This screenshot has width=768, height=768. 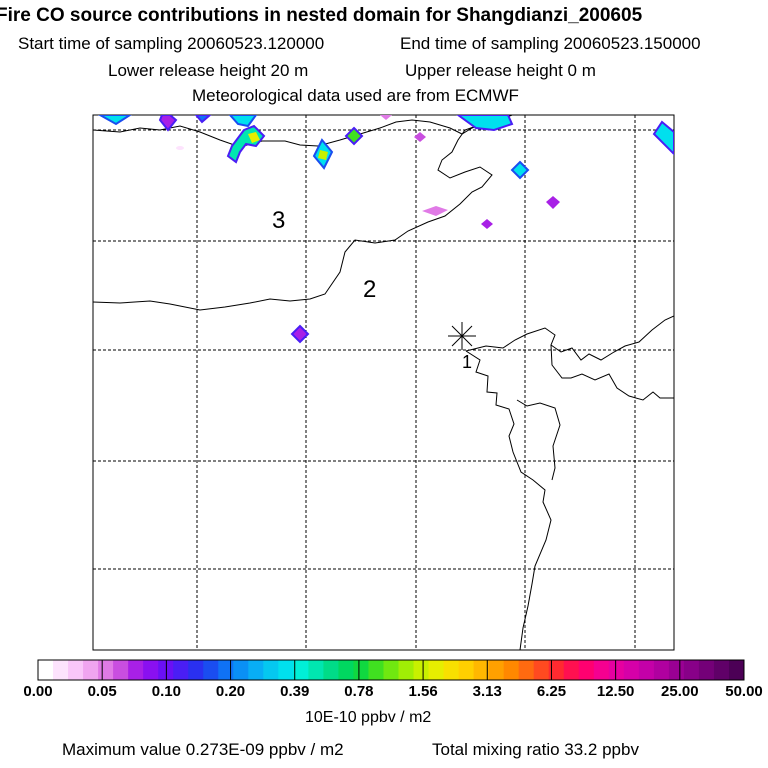 What do you see at coordinates (550, 43) in the screenshot?
I see `end-time-label: End time of sampling 20060523.150000` at bounding box center [550, 43].